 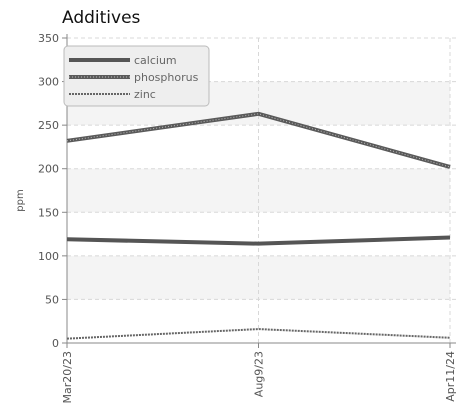 I want to click on y-tick-label: 100, so click(x=48, y=256).